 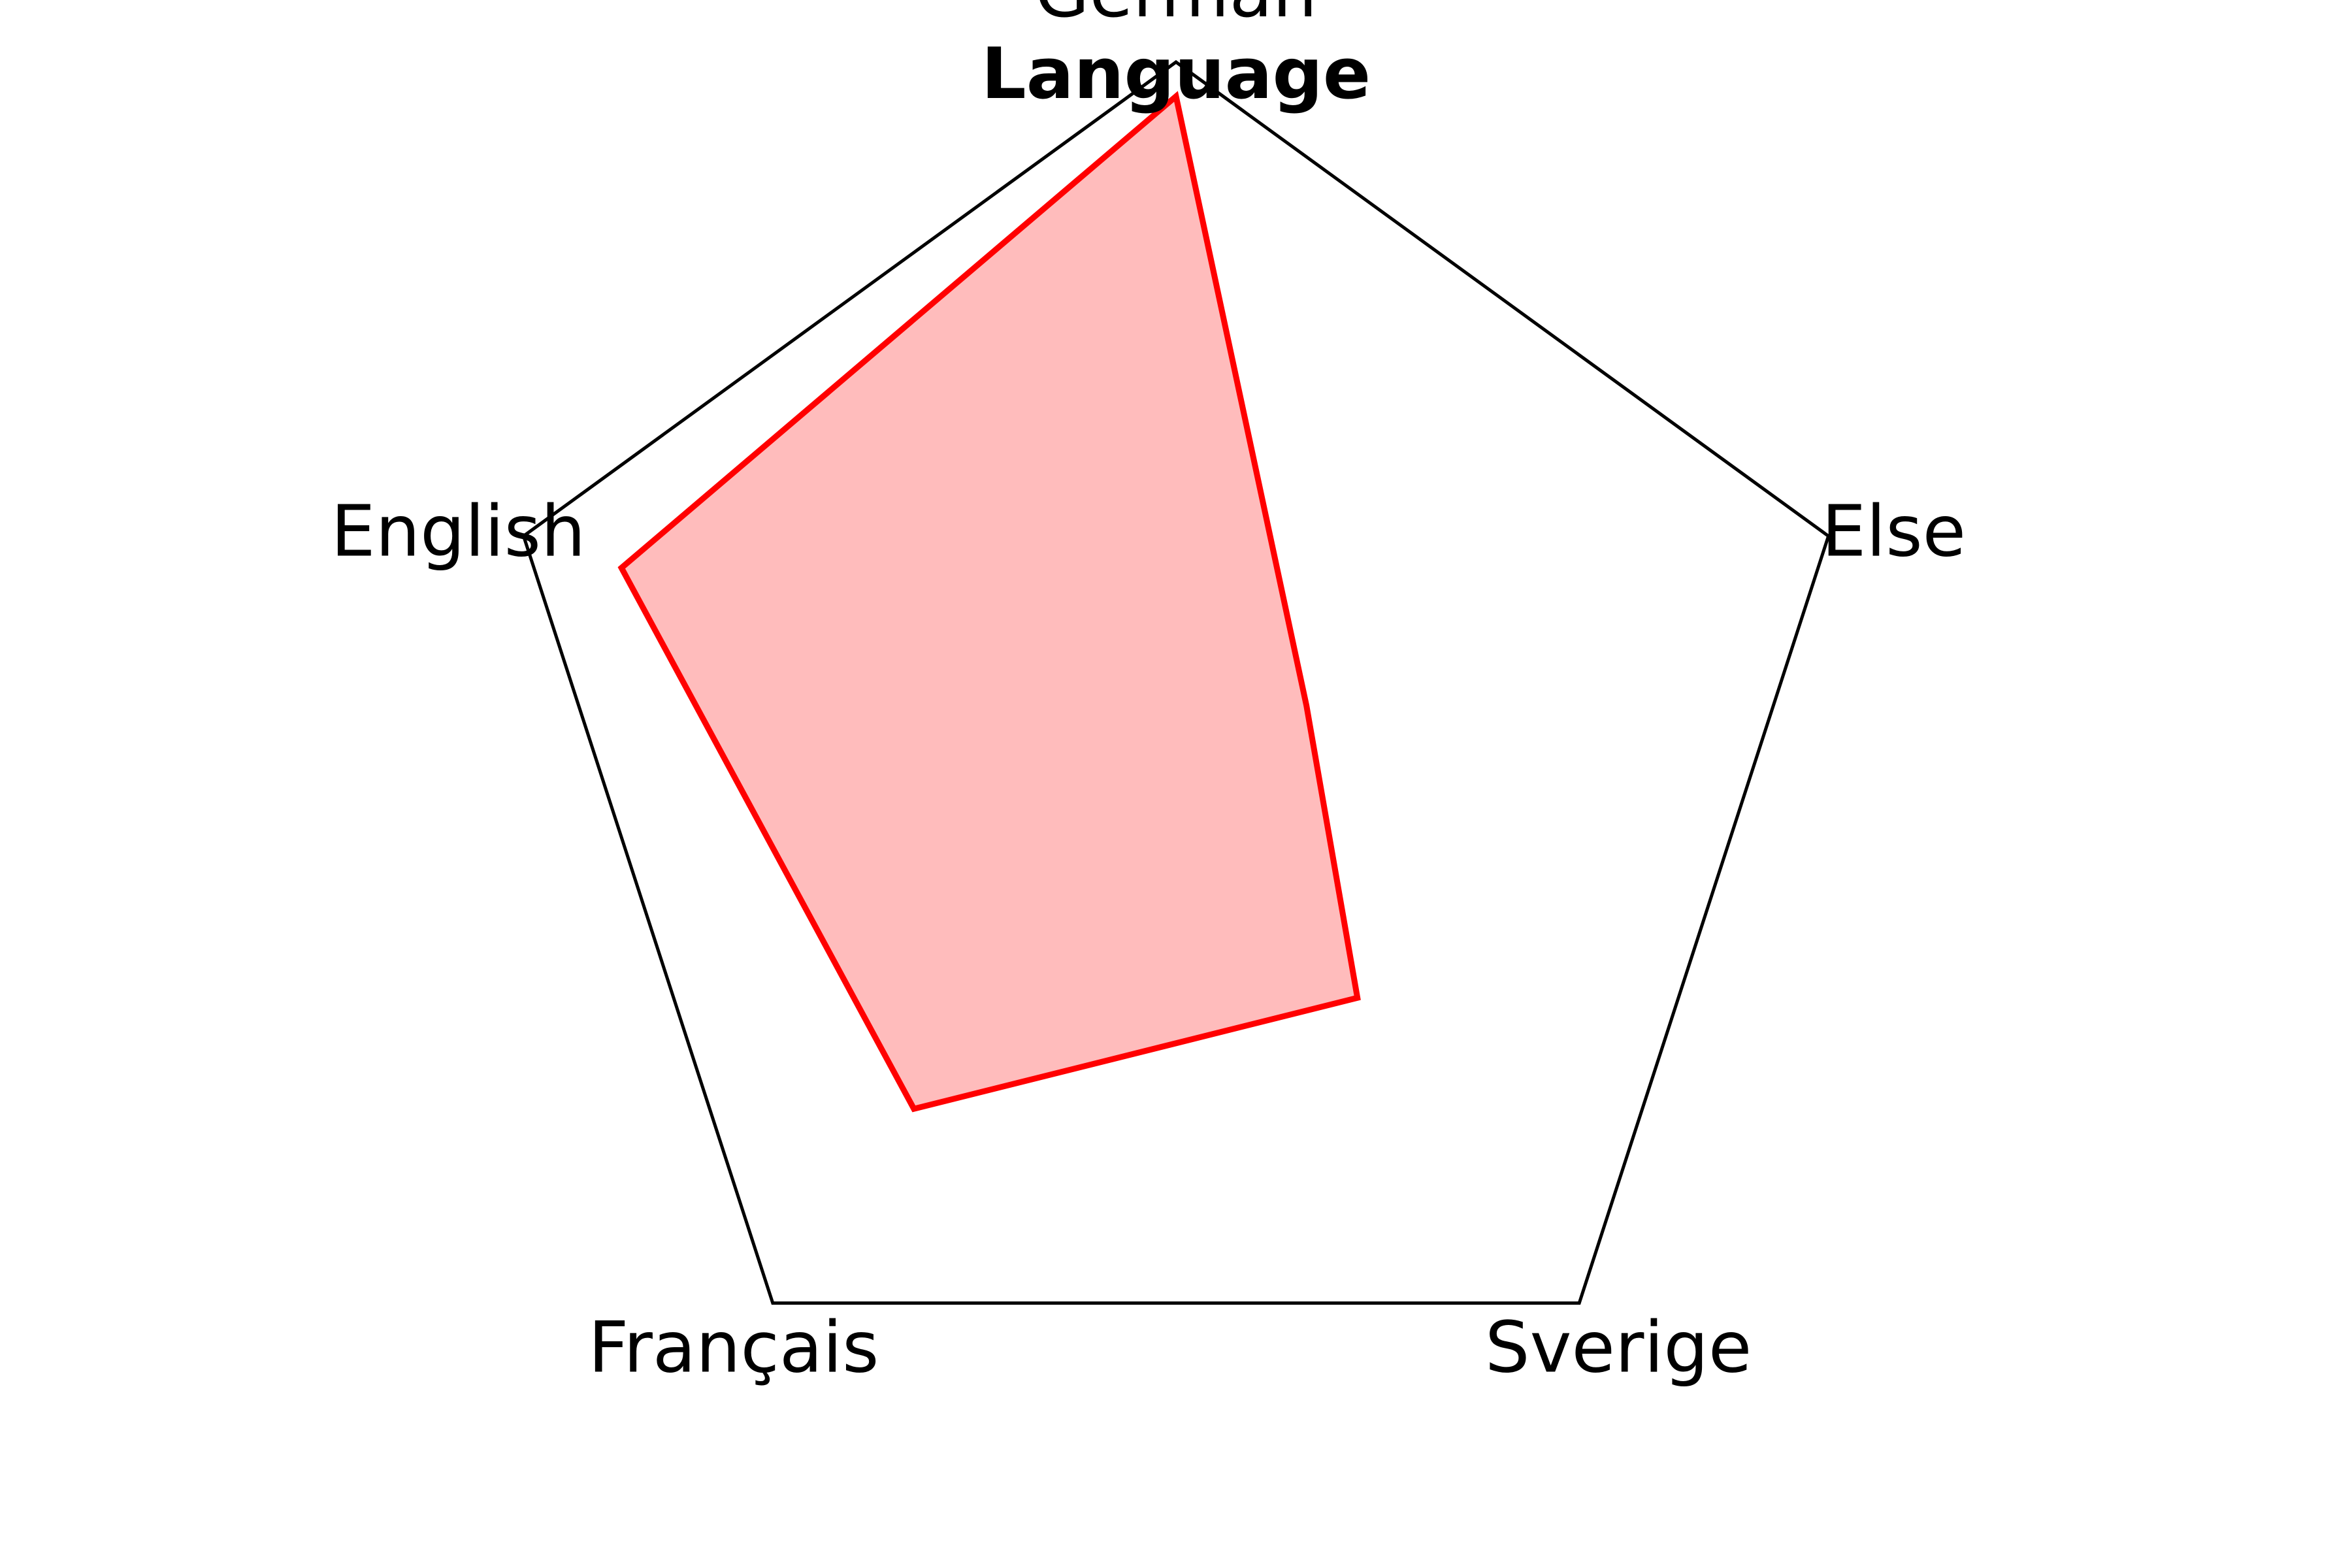 What do you see at coordinates (1618, 1347) in the screenshot?
I see `axis-label-sverige: Sverige` at bounding box center [1618, 1347].